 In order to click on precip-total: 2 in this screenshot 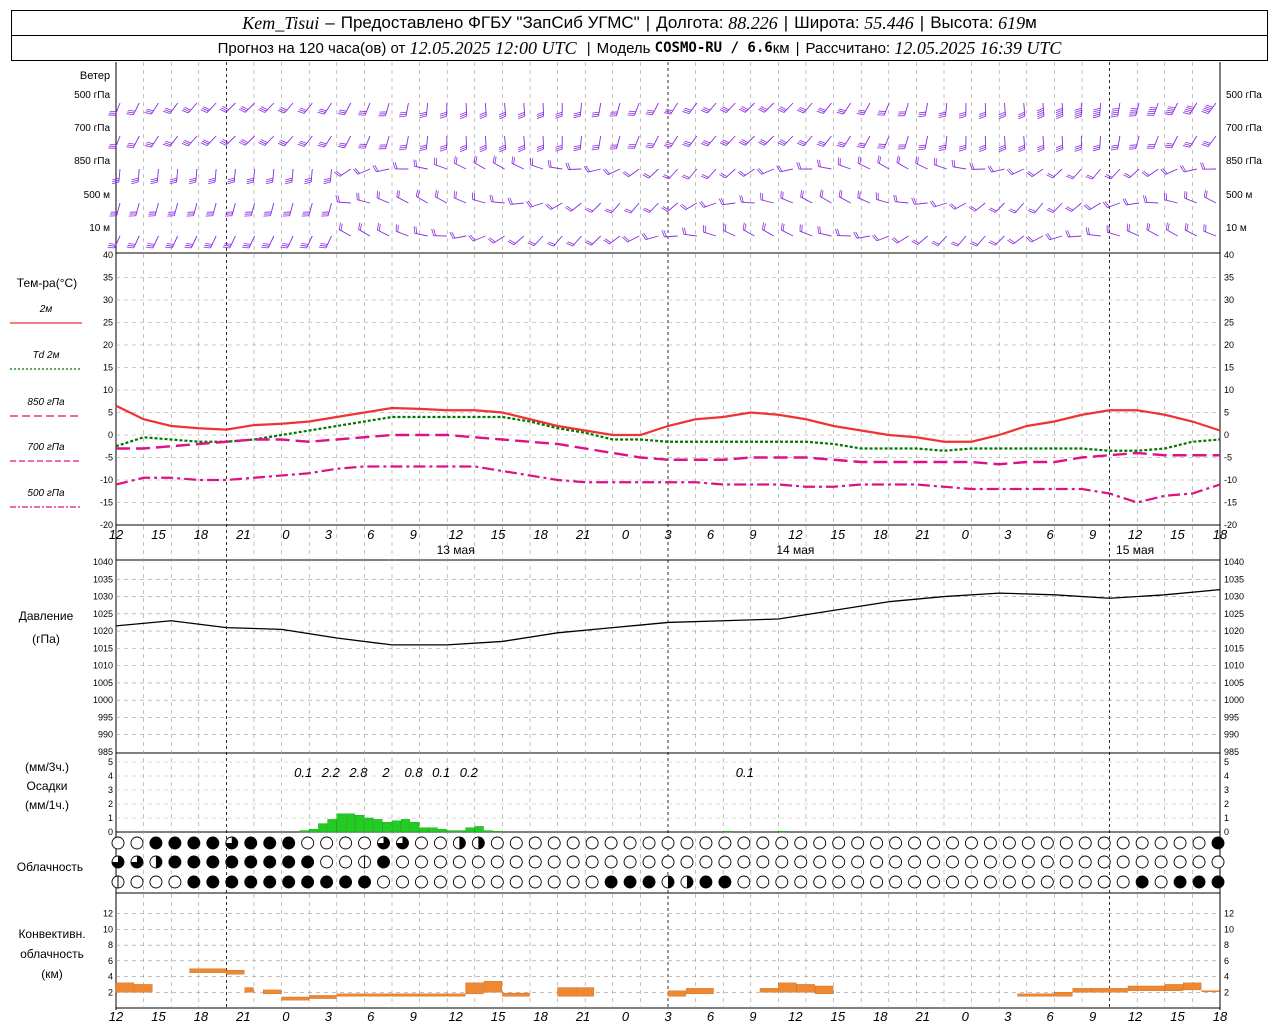, I will do `click(385, 772)`.